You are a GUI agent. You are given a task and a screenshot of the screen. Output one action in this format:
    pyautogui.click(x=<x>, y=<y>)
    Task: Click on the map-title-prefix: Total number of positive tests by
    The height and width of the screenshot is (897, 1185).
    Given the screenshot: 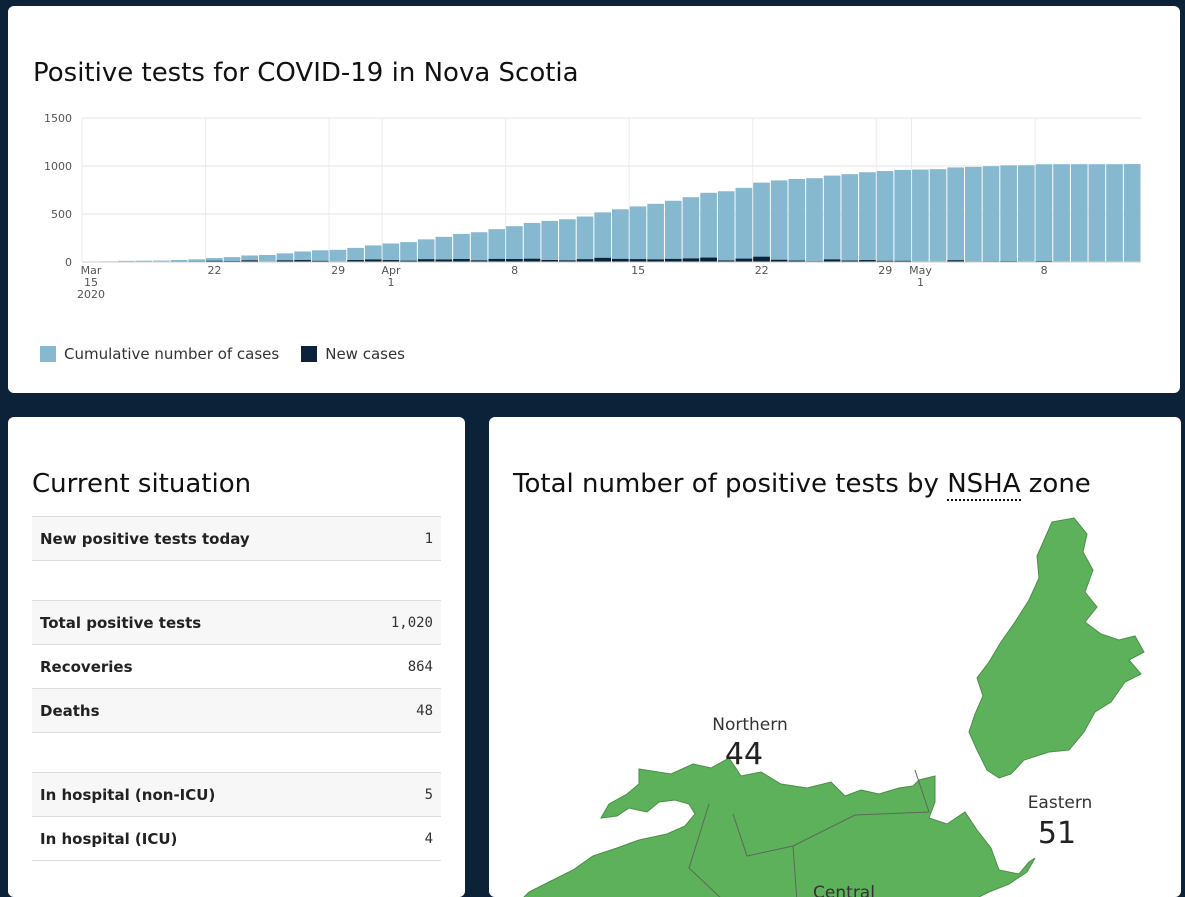 What is the action you would take?
    pyautogui.click(x=730, y=484)
    